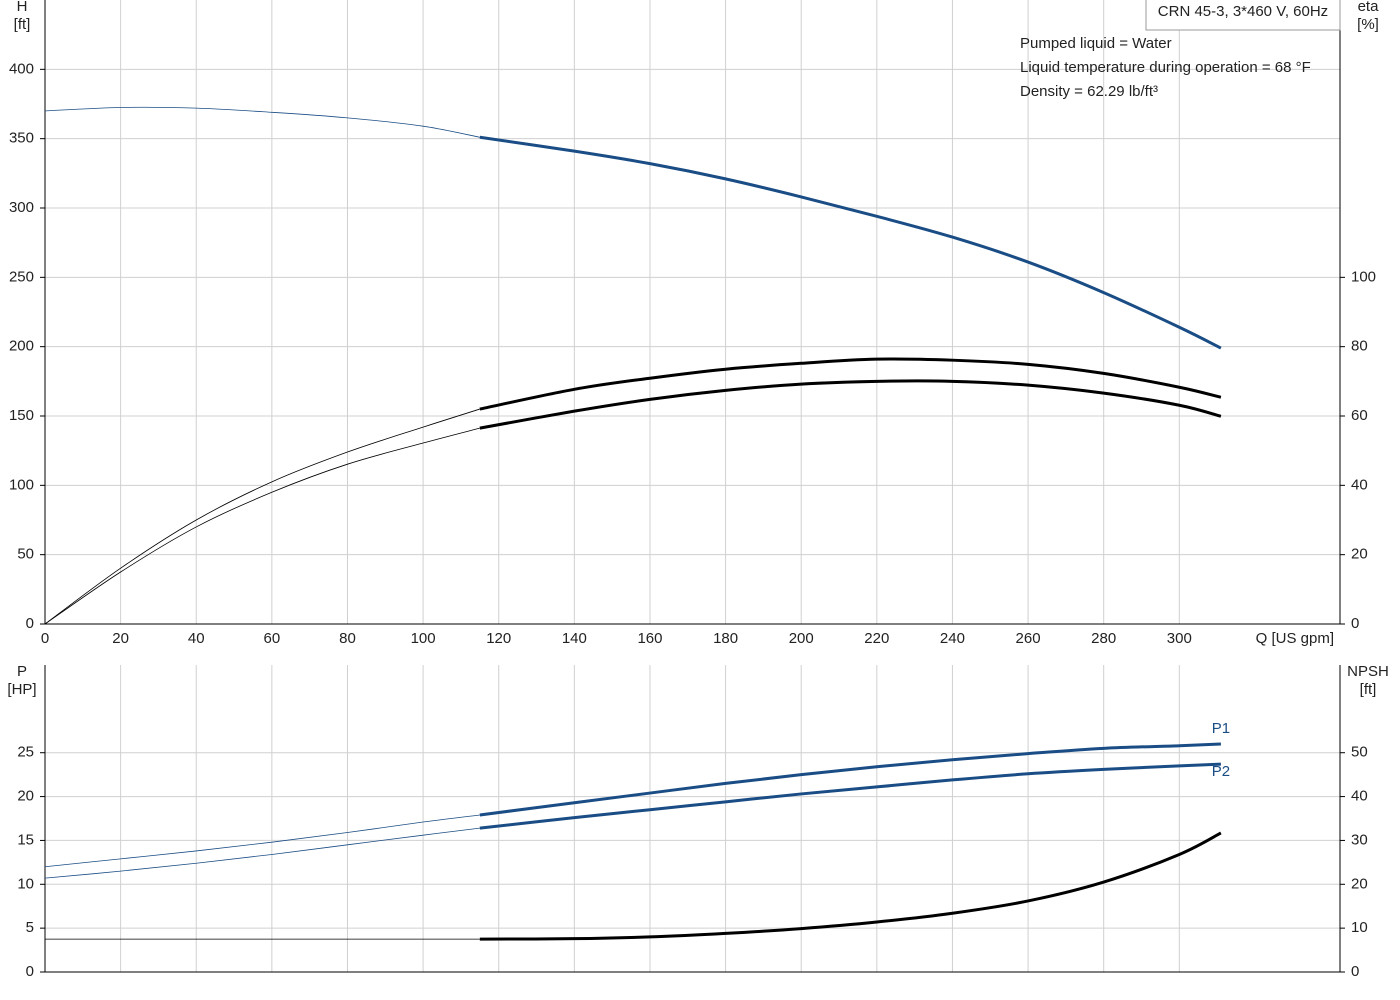 The width and height of the screenshot is (1400, 1000). Describe the element at coordinates (25, 796) in the screenshot. I see `y-tick-label: 20` at that location.